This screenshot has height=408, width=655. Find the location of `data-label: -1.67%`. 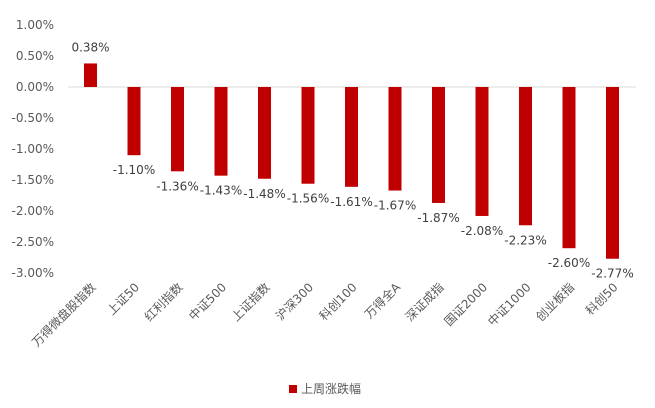

data-label: -1.67% is located at coordinates (395, 206).